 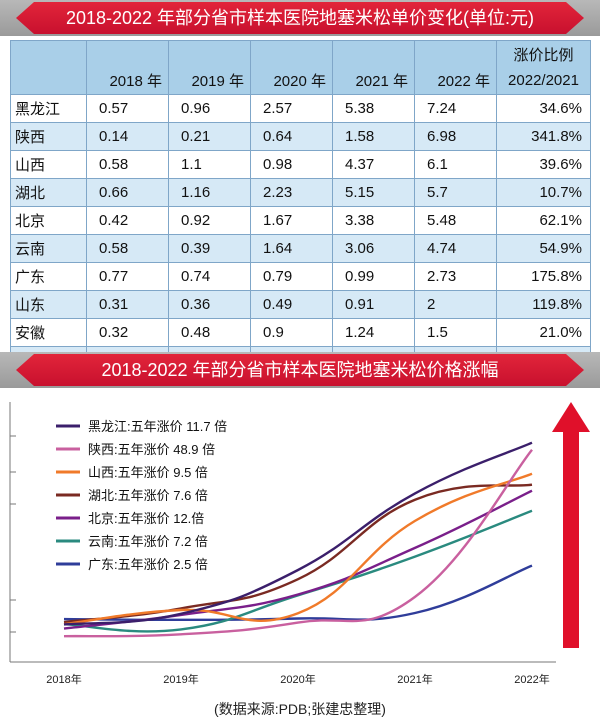 I want to click on x-axis-ticks: 2018年 2019年 2020年 2021年 2022年, so click(x=297, y=679).